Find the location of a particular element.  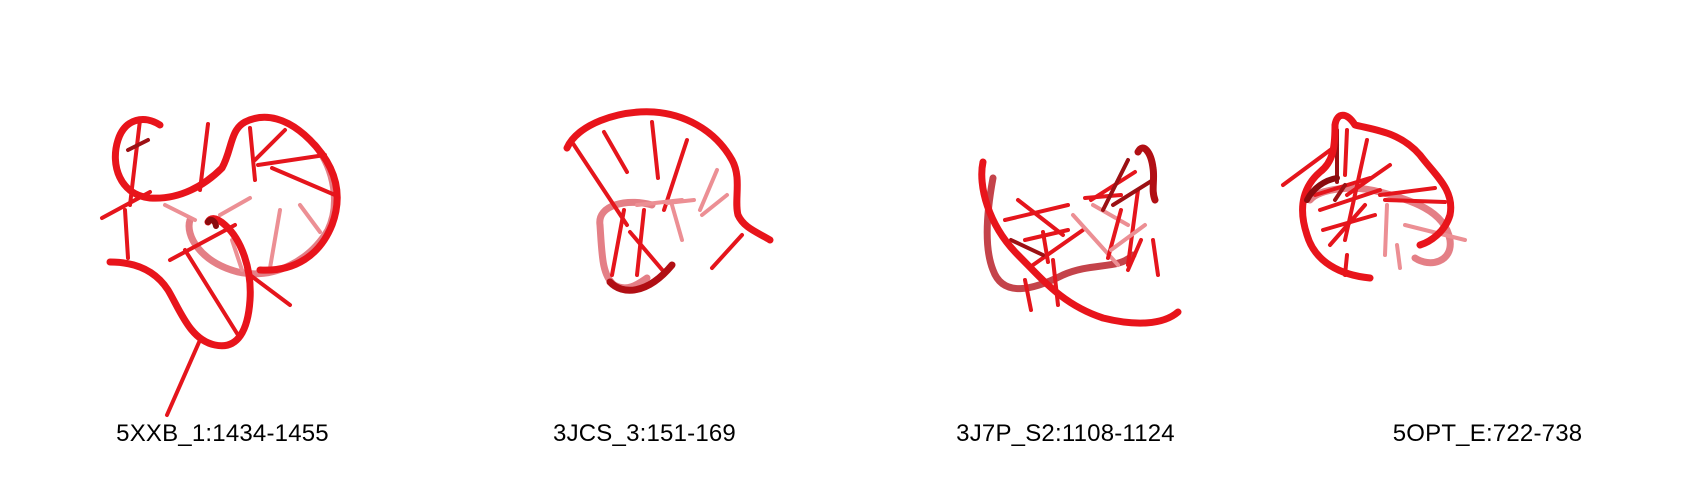

backbone-hairpin is located at coordinates (1146, 174).